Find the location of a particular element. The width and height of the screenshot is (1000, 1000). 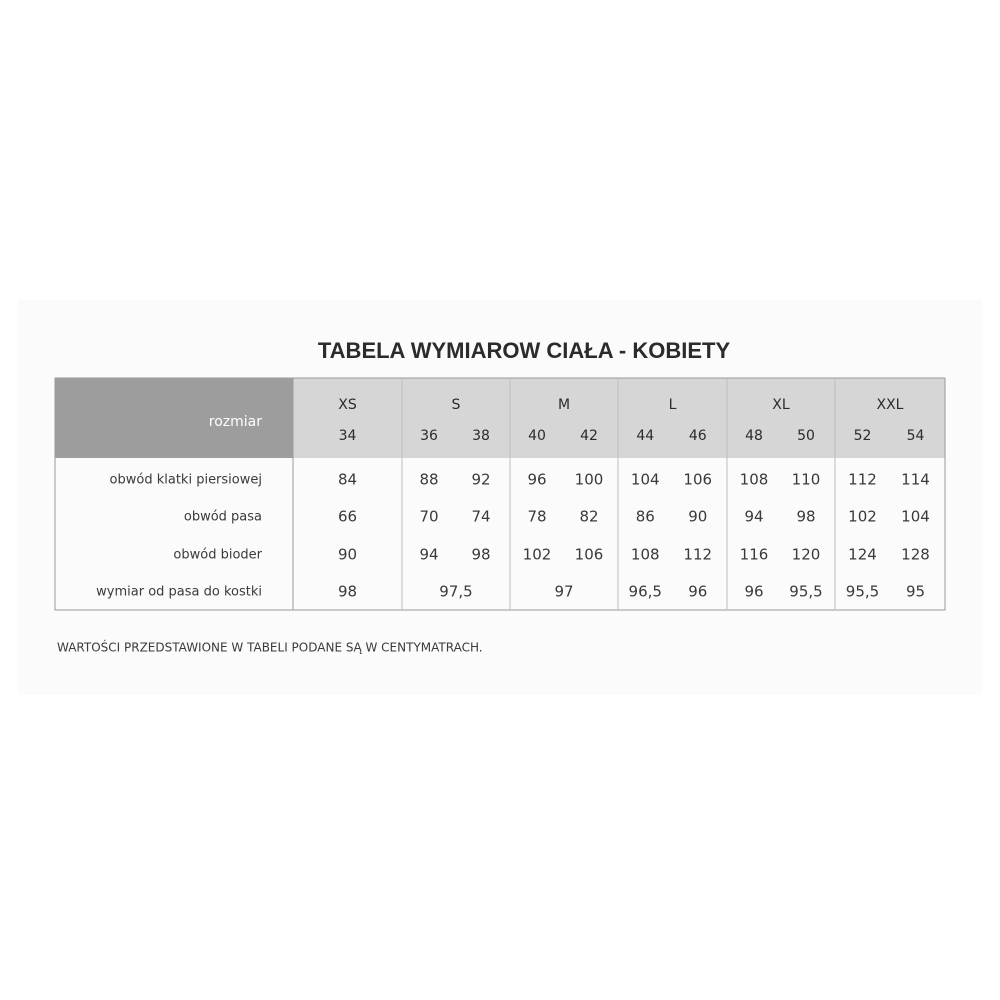

size-label: XS is located at coordinates (347, 405).